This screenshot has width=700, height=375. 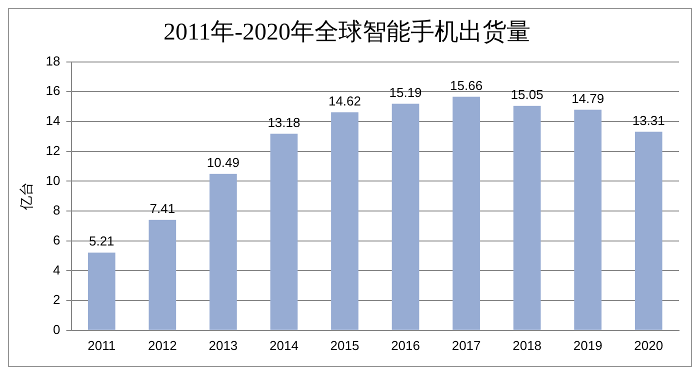 I want to click on data-label: 15.19, so click(x=405, y=92).